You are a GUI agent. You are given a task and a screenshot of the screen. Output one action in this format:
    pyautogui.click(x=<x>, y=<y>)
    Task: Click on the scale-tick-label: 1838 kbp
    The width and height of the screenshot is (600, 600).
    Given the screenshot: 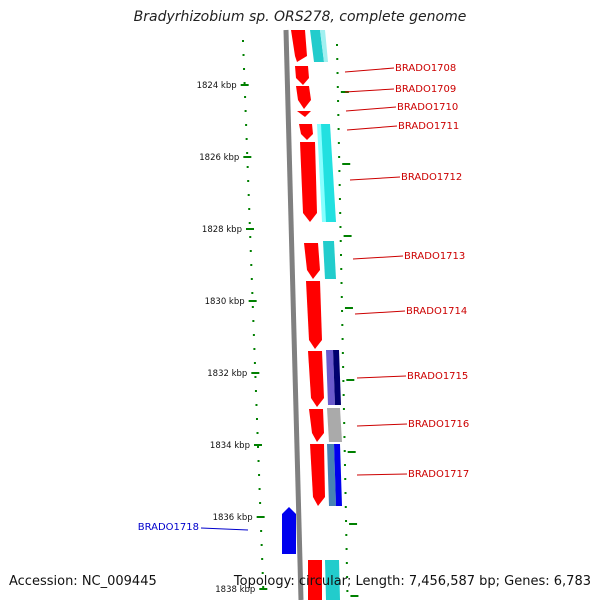 What is the action you would take?
    pyautogui.click(x=235, y=590)
    